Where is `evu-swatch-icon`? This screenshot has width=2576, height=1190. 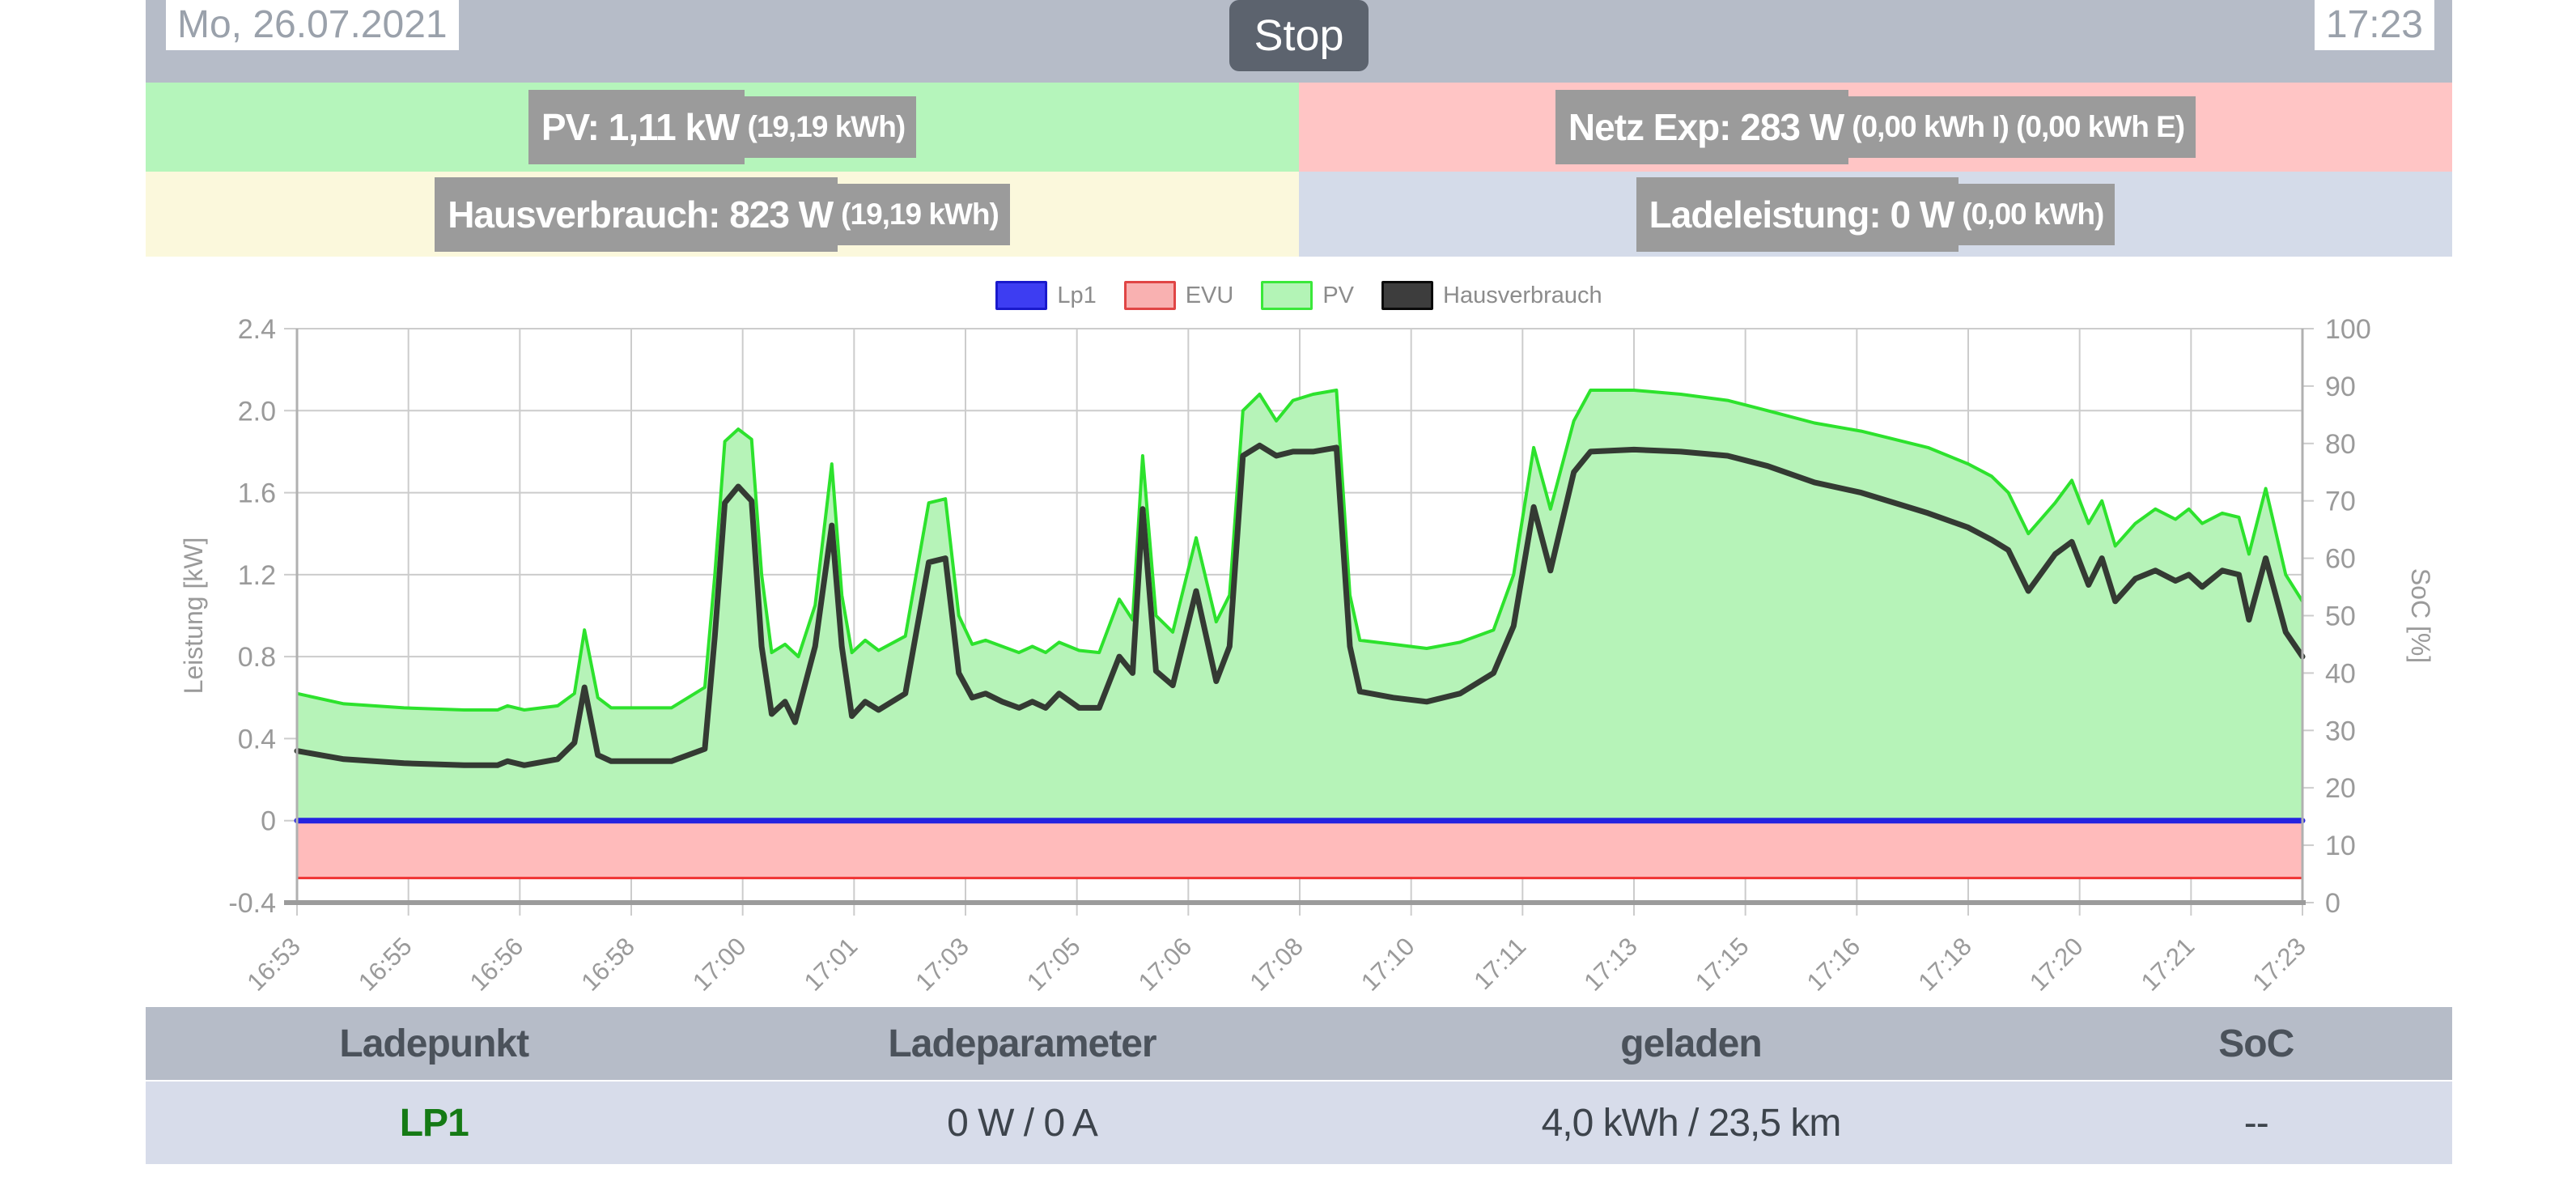
evu-swatch-icon is located at coordinates (1149, 295).